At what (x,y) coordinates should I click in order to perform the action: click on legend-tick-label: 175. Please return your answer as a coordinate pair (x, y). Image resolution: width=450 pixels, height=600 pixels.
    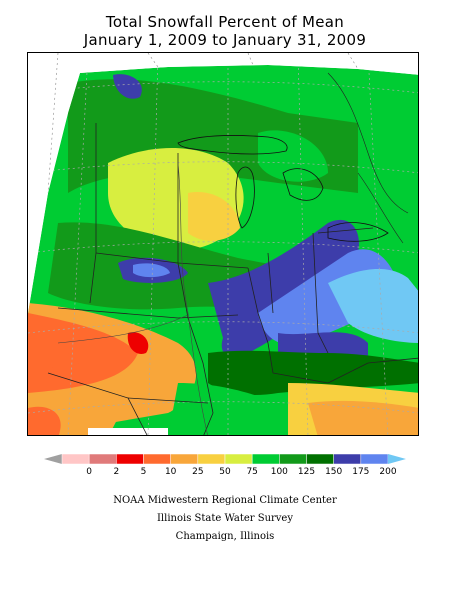
    Looking at the image, I should click on (360, 472).